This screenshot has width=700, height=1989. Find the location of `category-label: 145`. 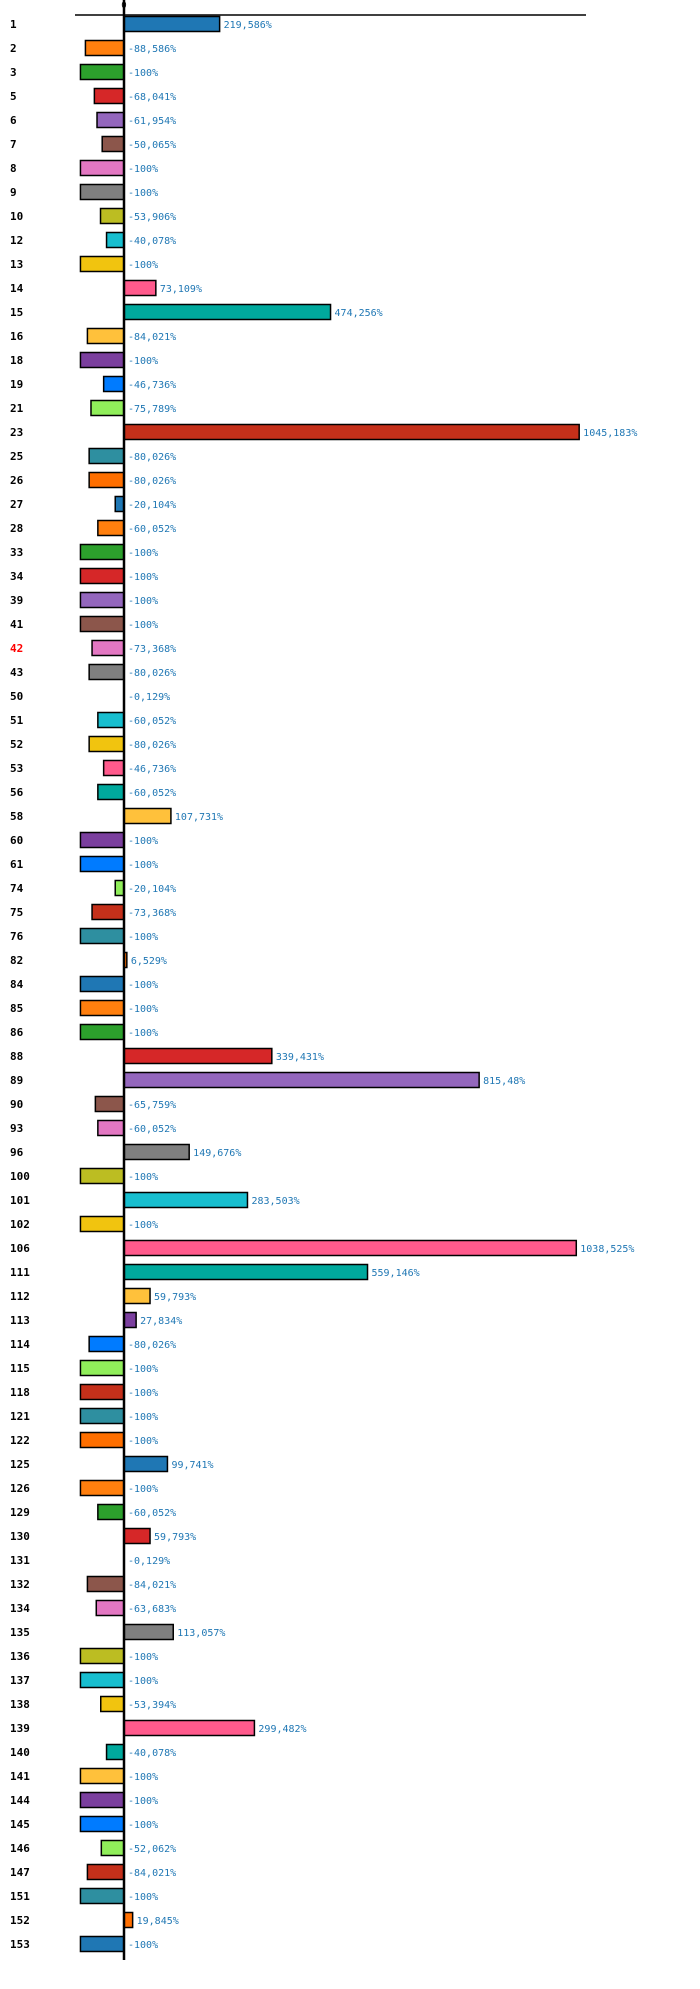

category-label: 145 is located at coordinates (20, 1824).